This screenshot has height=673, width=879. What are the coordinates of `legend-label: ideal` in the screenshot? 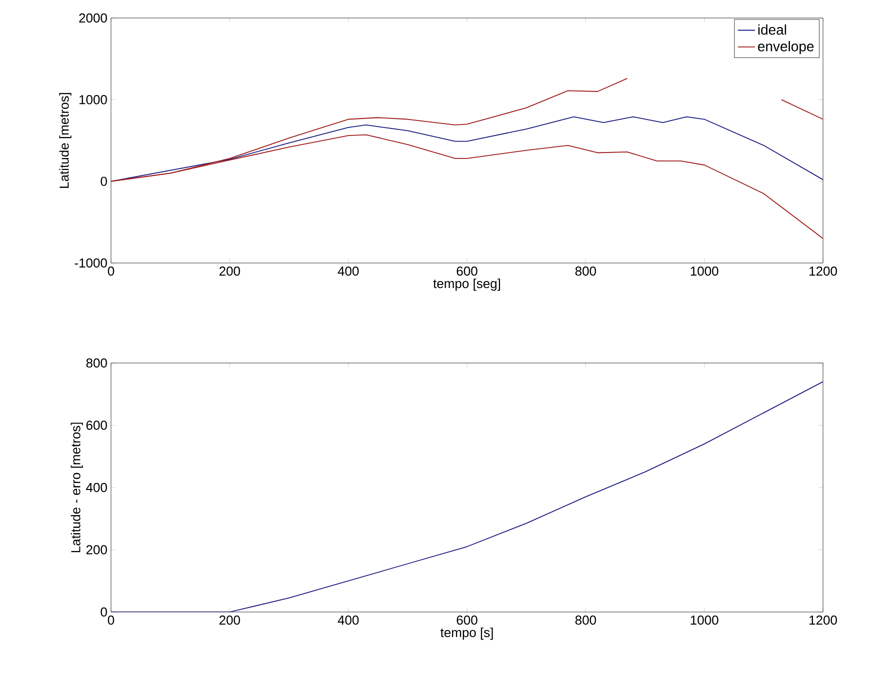 It's located at (772, 29).